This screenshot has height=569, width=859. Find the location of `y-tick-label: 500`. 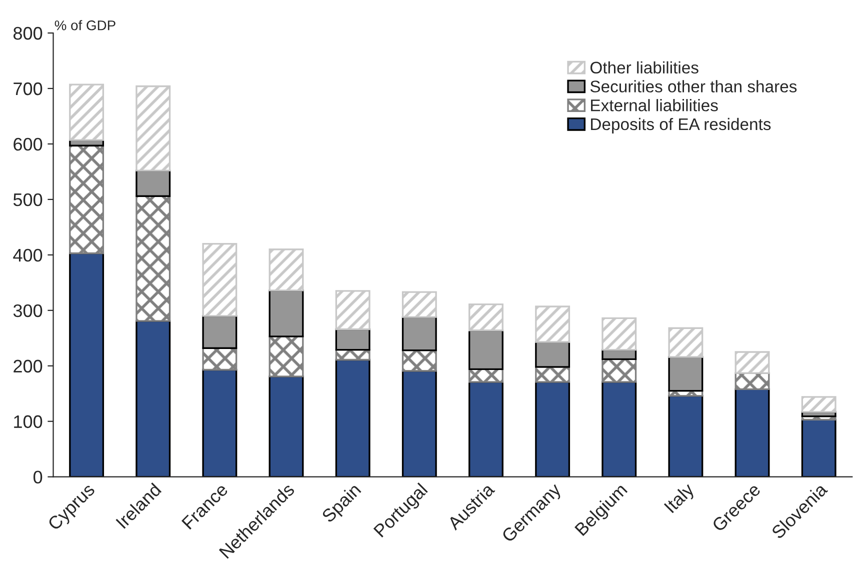

y-tick-label: 500 is located at coordinates (27, 199).